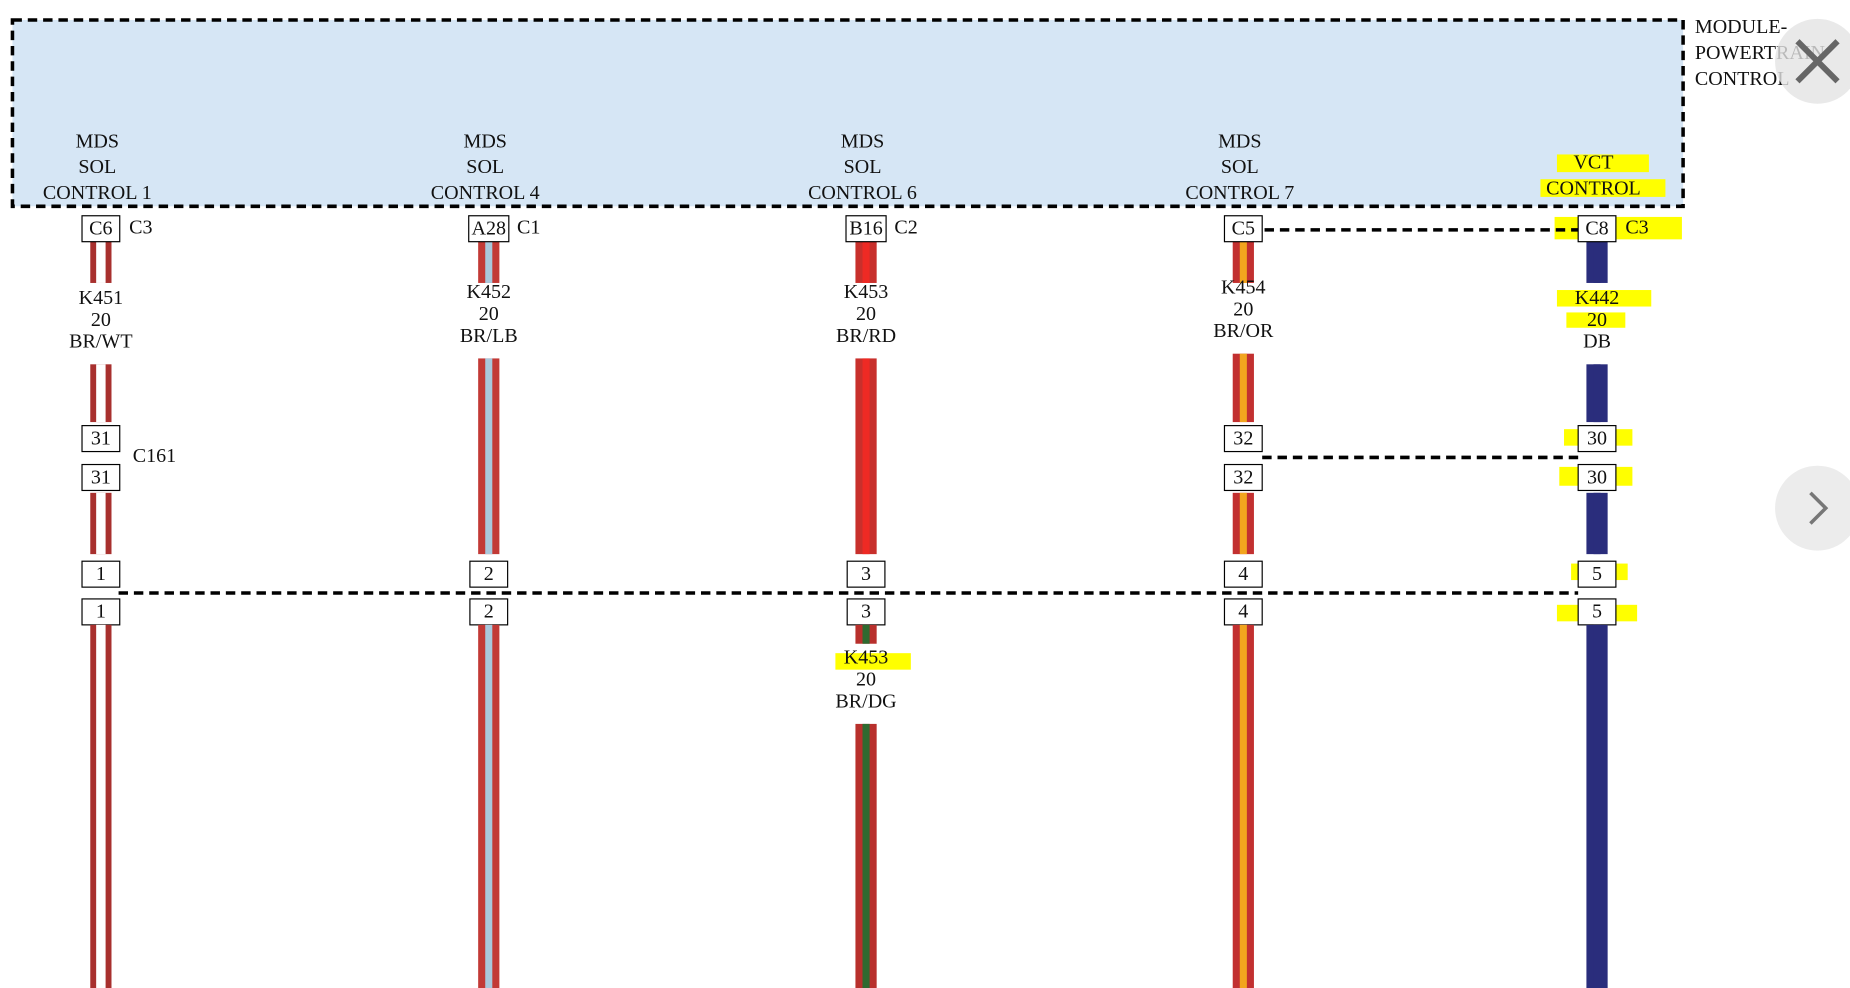 Image resolution: width=1850 pixels, height=988 pixels. What do you see at coordinates (100, 342) in the screenshot?
I see `wire-label: BR/WT` at bounding box center [100, 342].